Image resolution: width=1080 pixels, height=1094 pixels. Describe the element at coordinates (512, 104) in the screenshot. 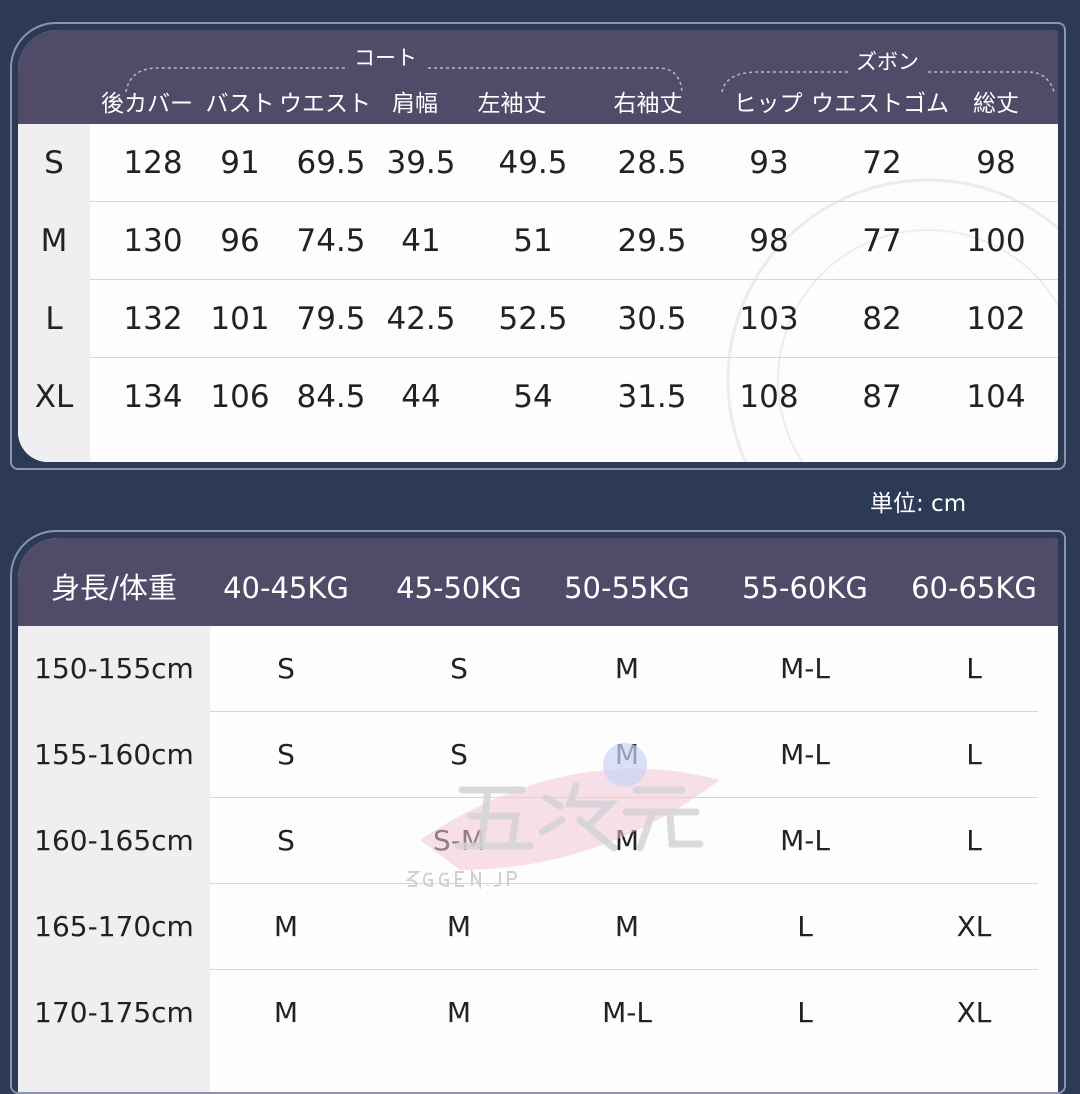

I see `column-header: 左袖丈` at that location.